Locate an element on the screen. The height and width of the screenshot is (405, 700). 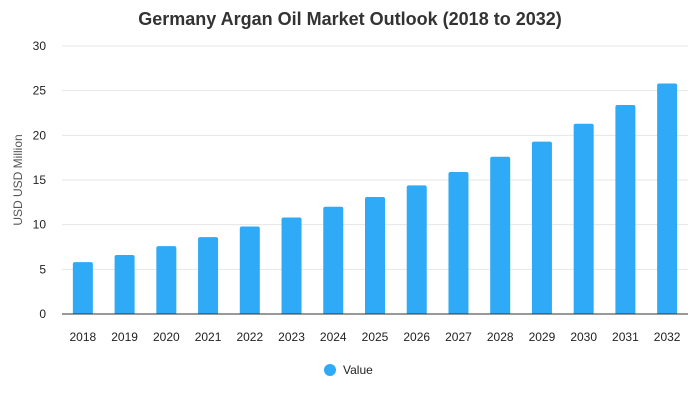
x-tick-label: 2025 is located at coordinates (375, 337).